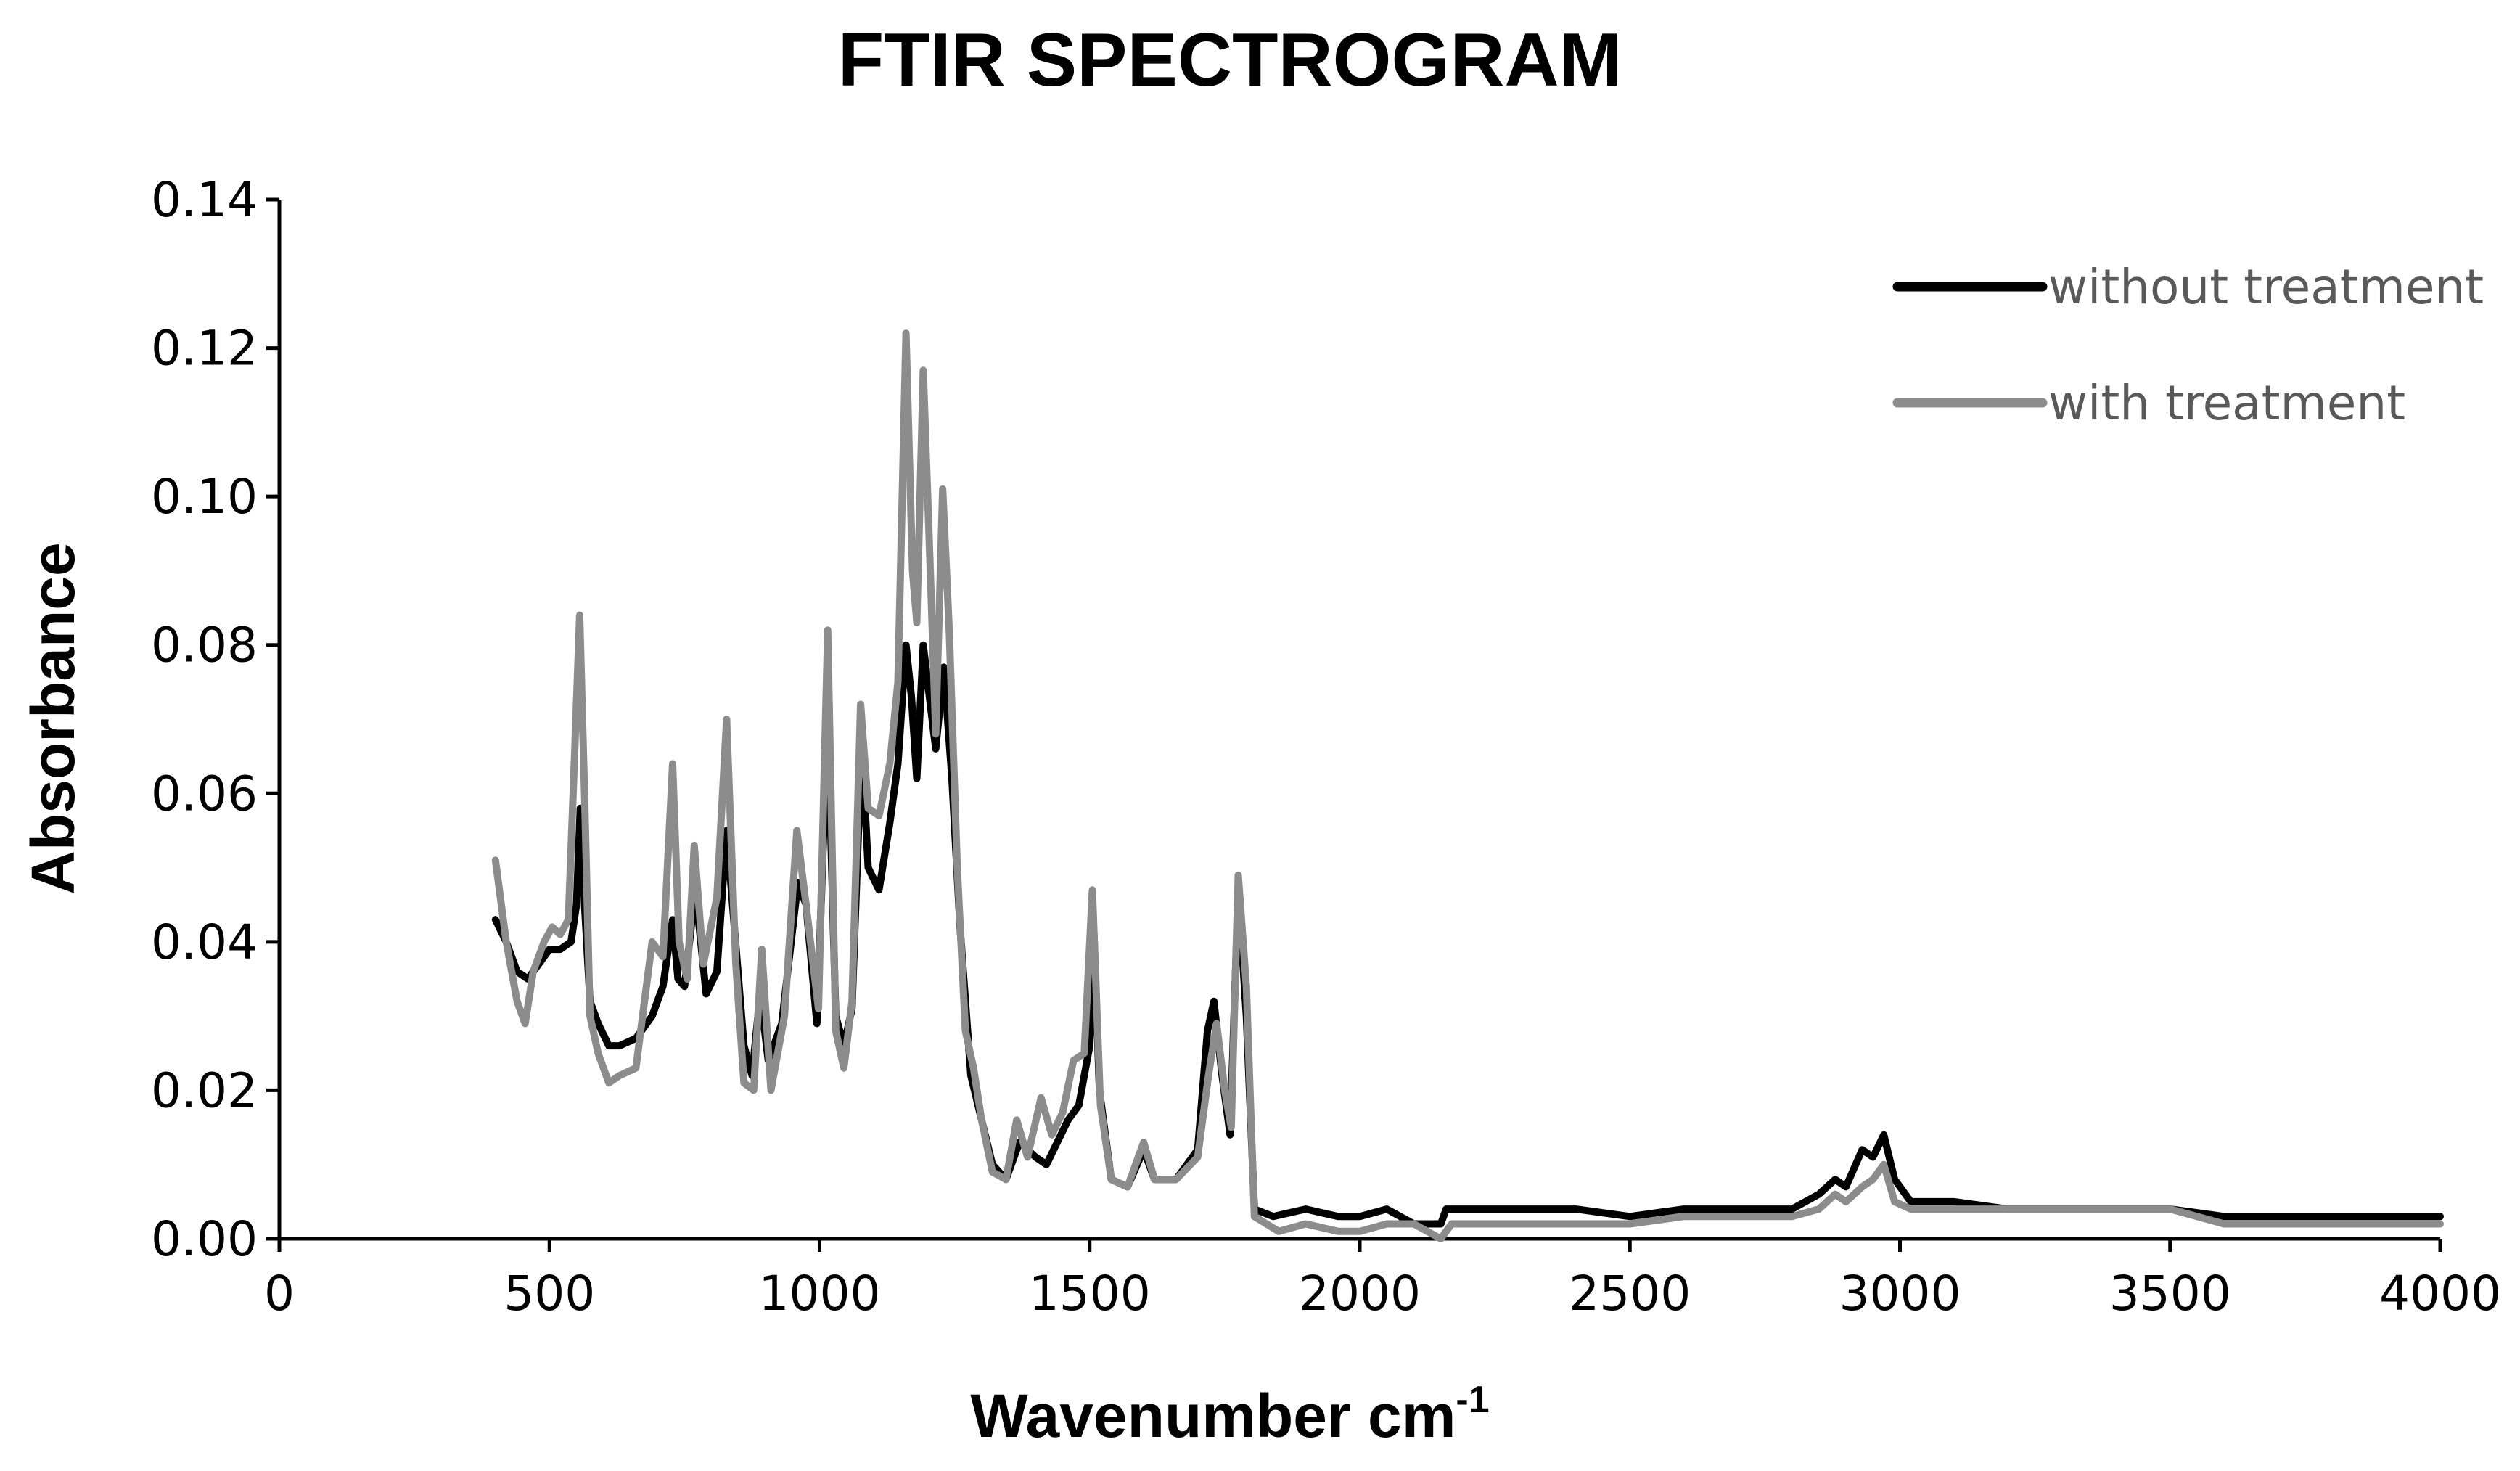 The height and width of the screenshot is (1471, 2520). I want to click on legend: without treatment with treatment, so click(2188, 345).